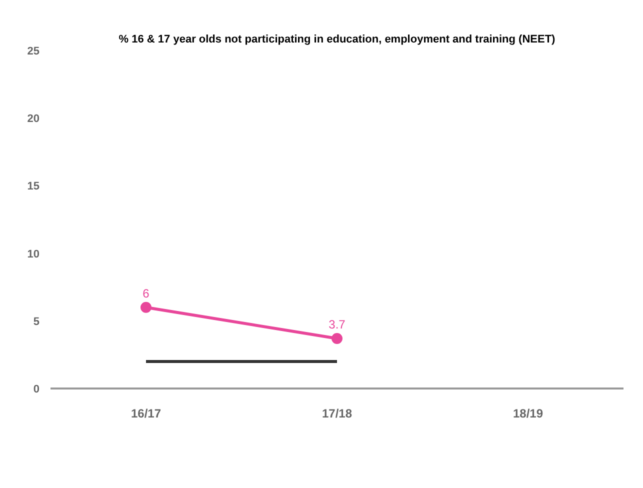 This screenshot has height=488, width=643. I want to click on data-label: 3.7, so click(337, 324).